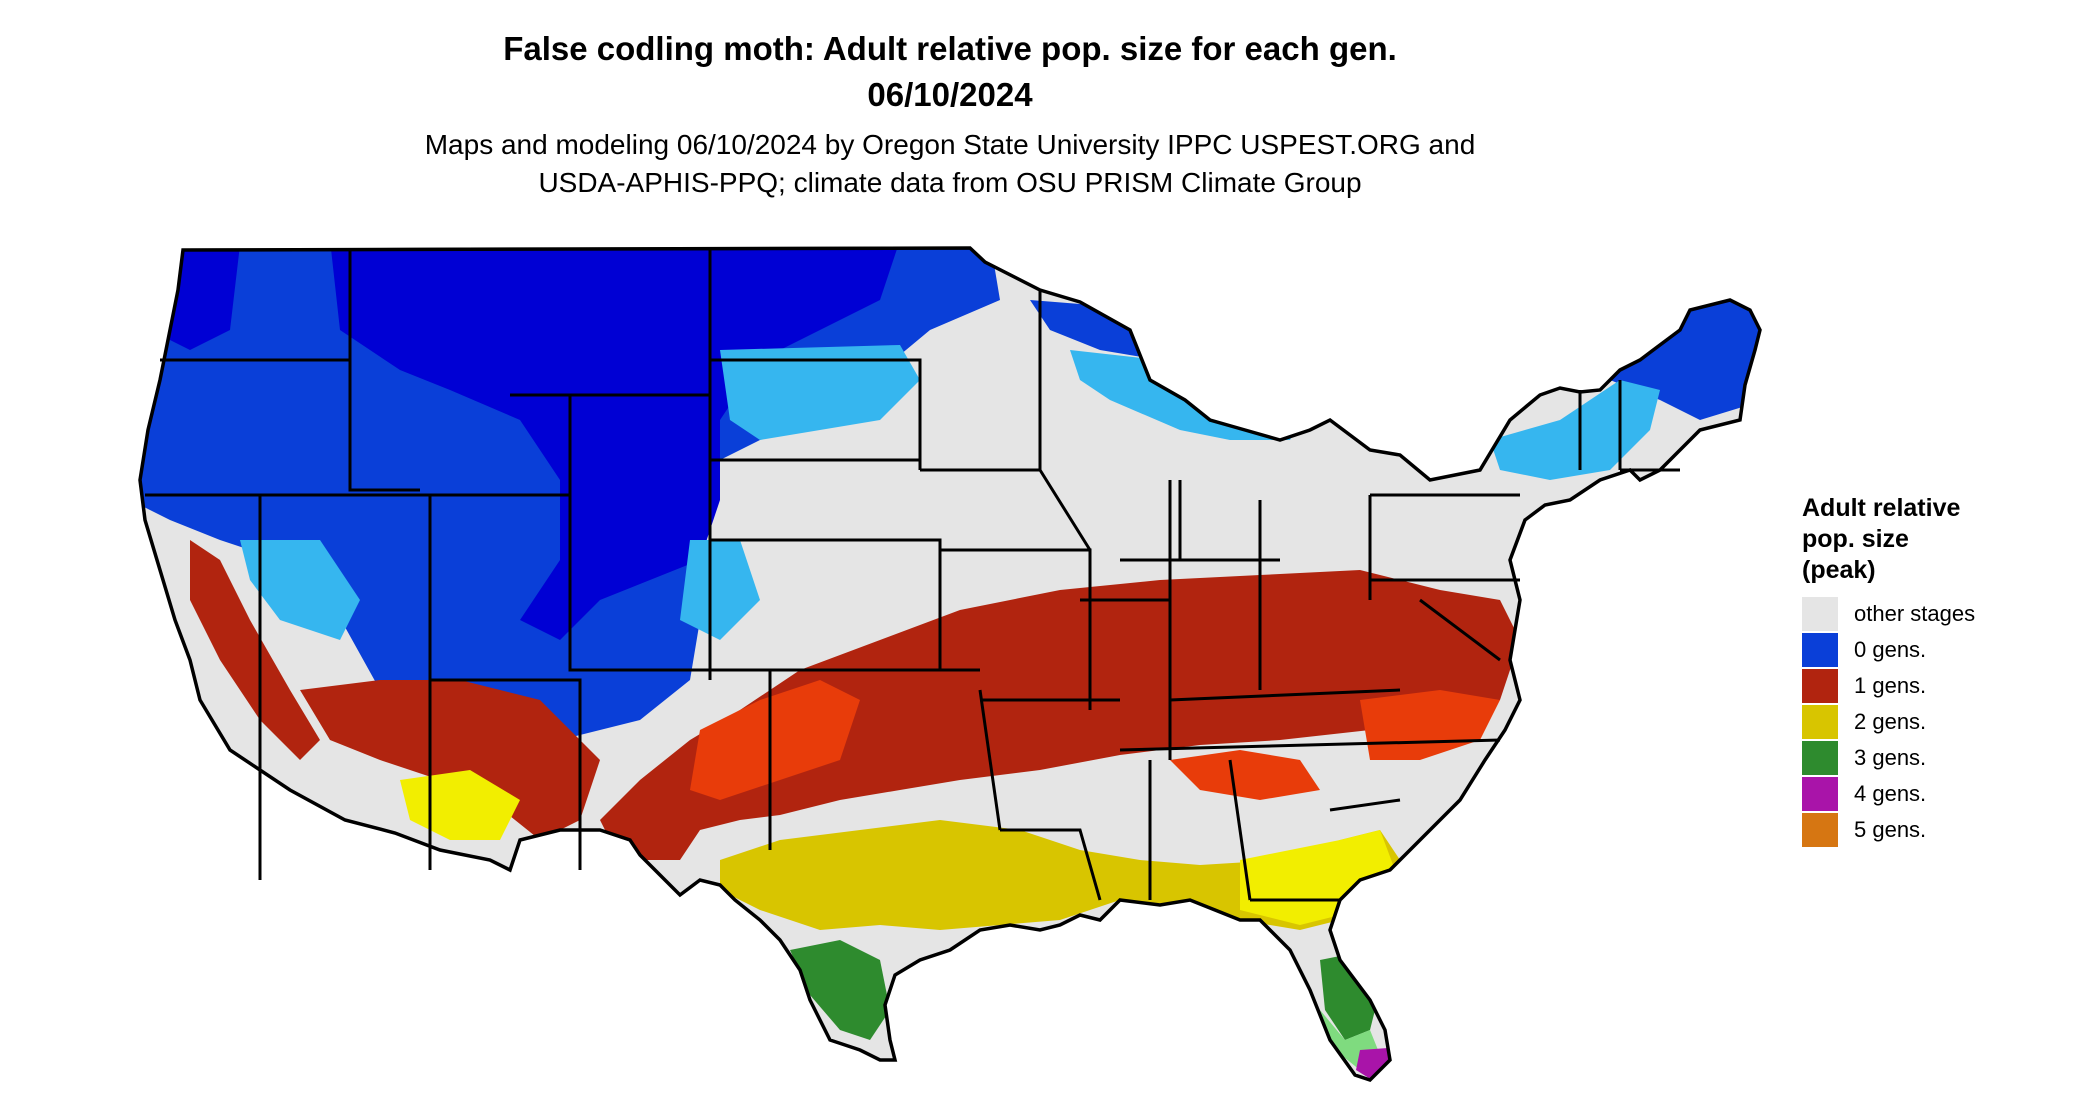  Describe the element at coordinates (615, 444) in the screenshot. I see `zone-zero-gens-dark` at that location.